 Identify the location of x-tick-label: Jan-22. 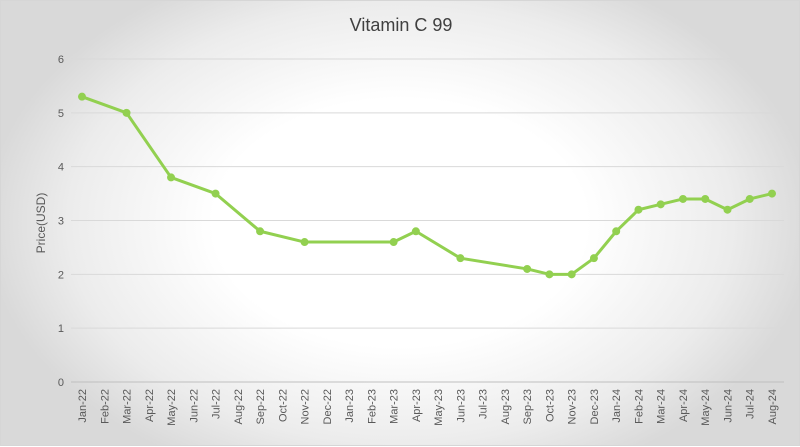
(83, 406).